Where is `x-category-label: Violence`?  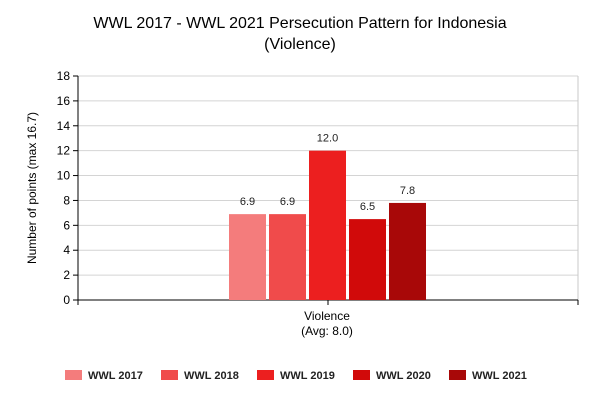 x-category-label: Violence is located at coordinates (327, 316).